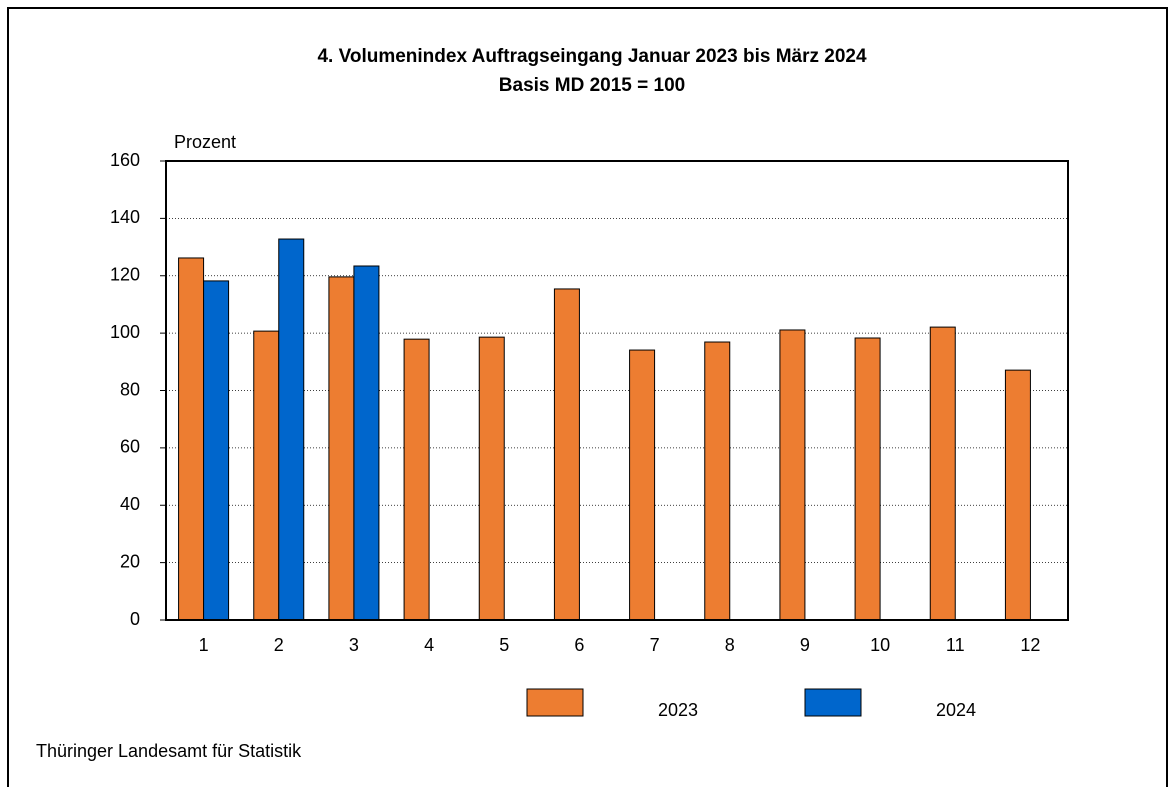 This screenshot has width=1175, height=787. What do you see at coordinates (125, 275) in the screenshot?
I see `y-tick-label: 120` at bounding box center [125, 275].